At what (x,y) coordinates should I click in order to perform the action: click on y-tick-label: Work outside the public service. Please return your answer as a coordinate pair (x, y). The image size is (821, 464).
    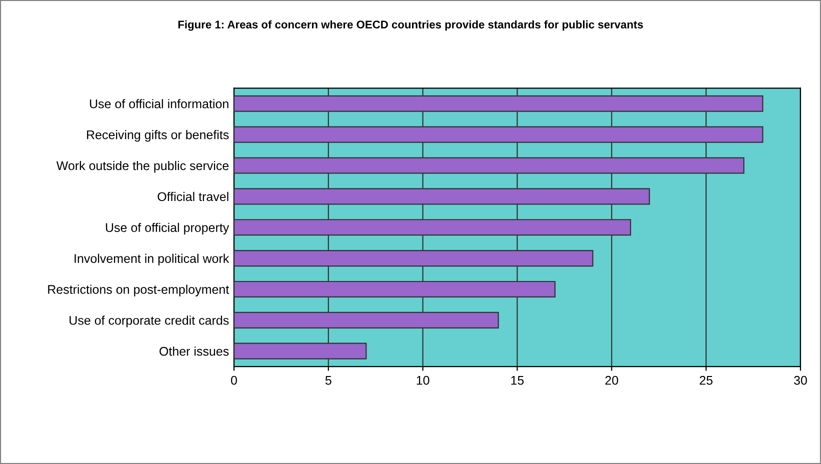
    Looking at the image, I should click on (142, 166).